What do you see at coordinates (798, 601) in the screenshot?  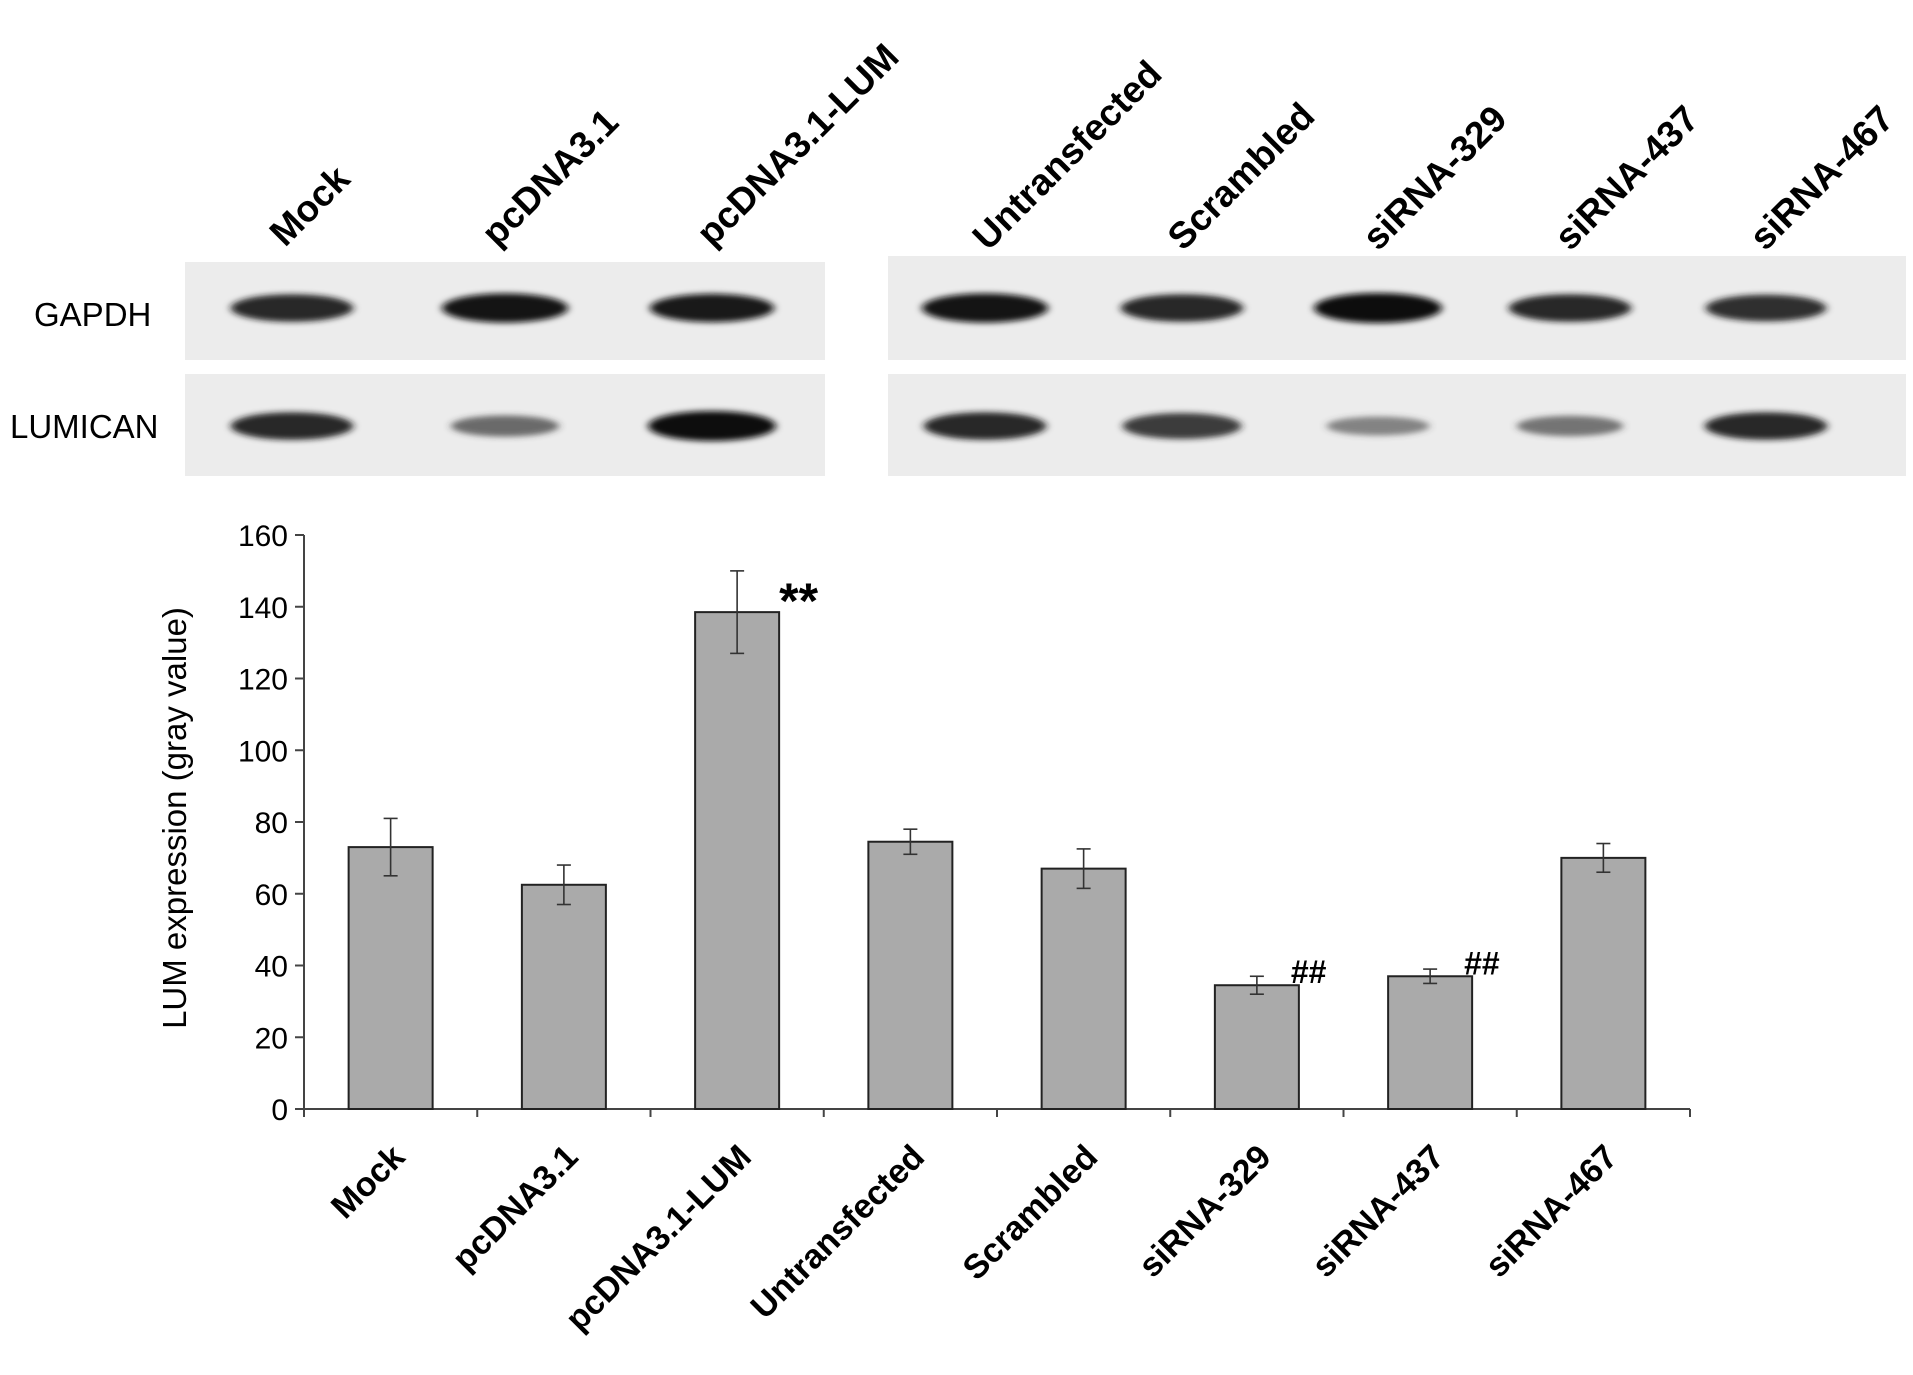 I see `significance-label: **` at bounding box center [798, 601].